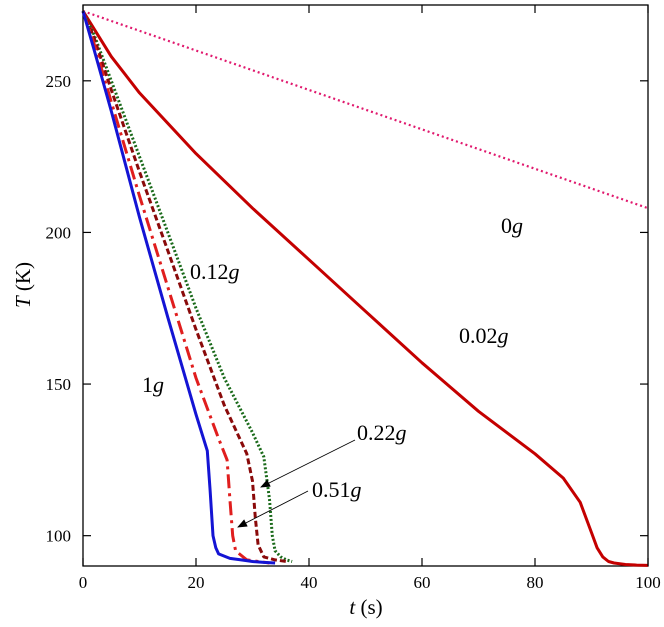 This screenshot has width=664, height=627. What do you see at coordinates (648, 582) in the screenshot?
I see `x-tick-label: 100` at bounding box center [648, 582].